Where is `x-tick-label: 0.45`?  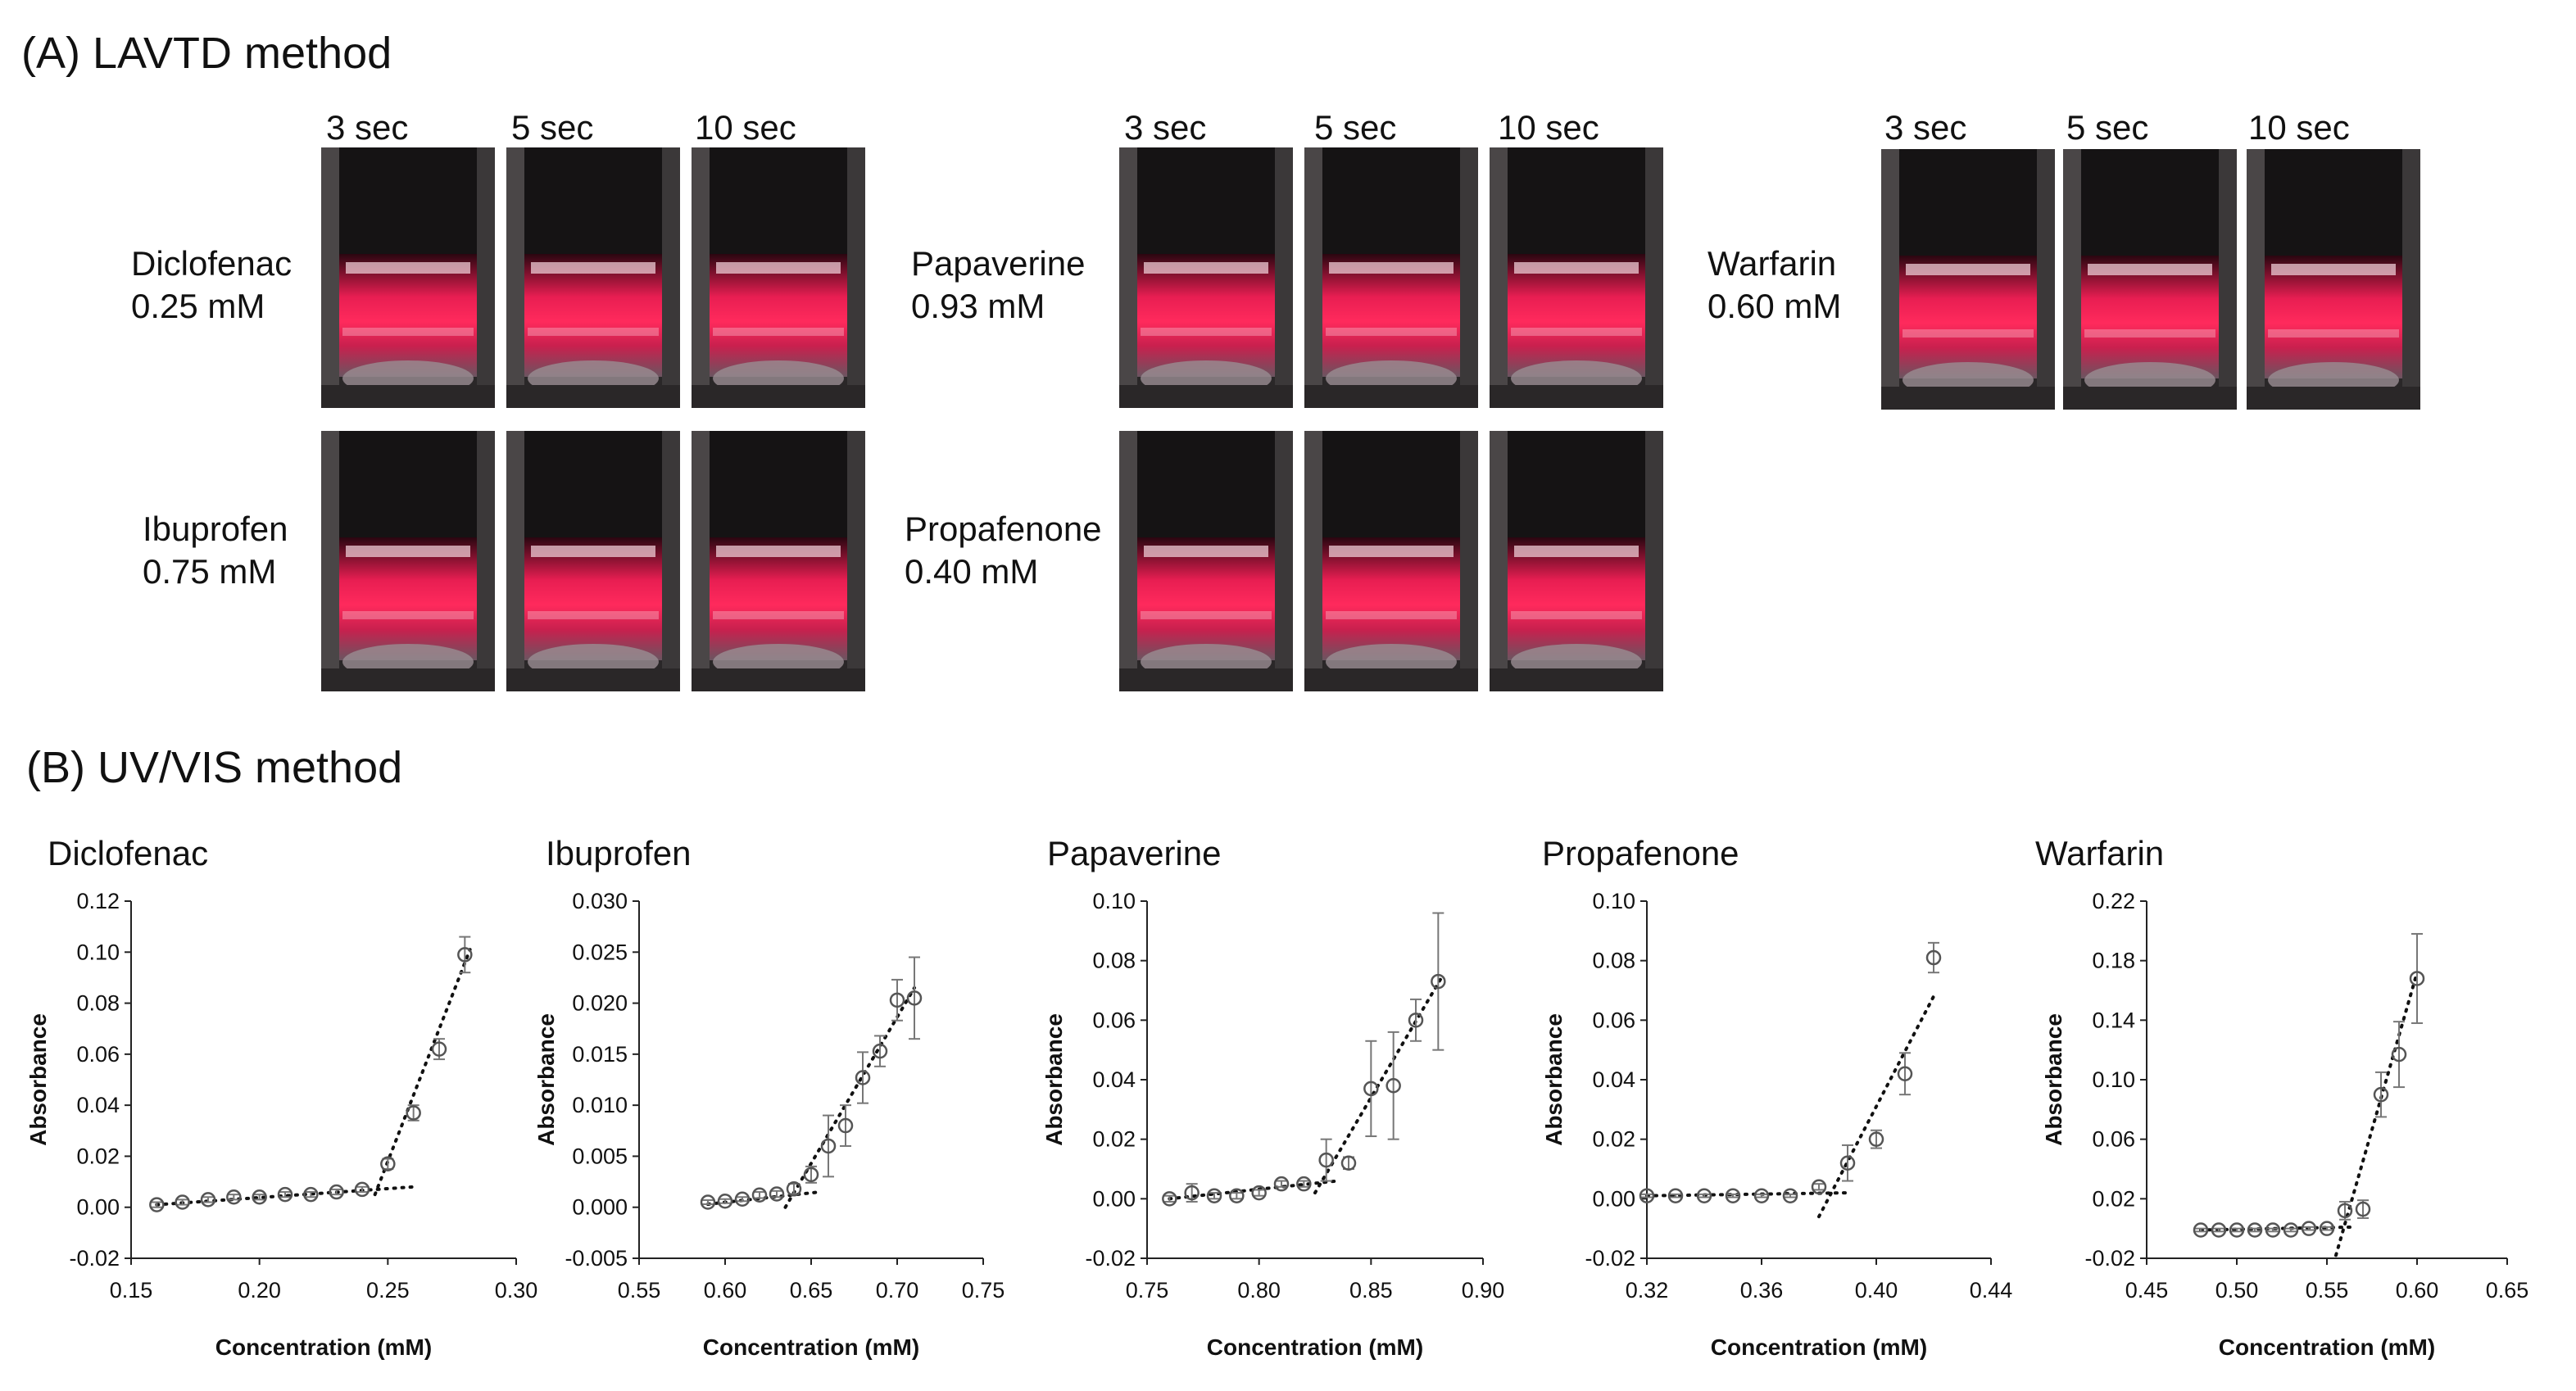 x-tick-label: 0.45 is located at coordinates (2147, 1290).